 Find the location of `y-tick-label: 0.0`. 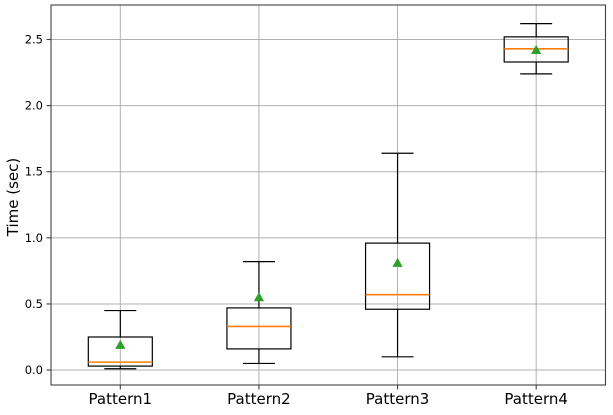

y-tick-label: 0.0 is located at coordinates (34, 370).